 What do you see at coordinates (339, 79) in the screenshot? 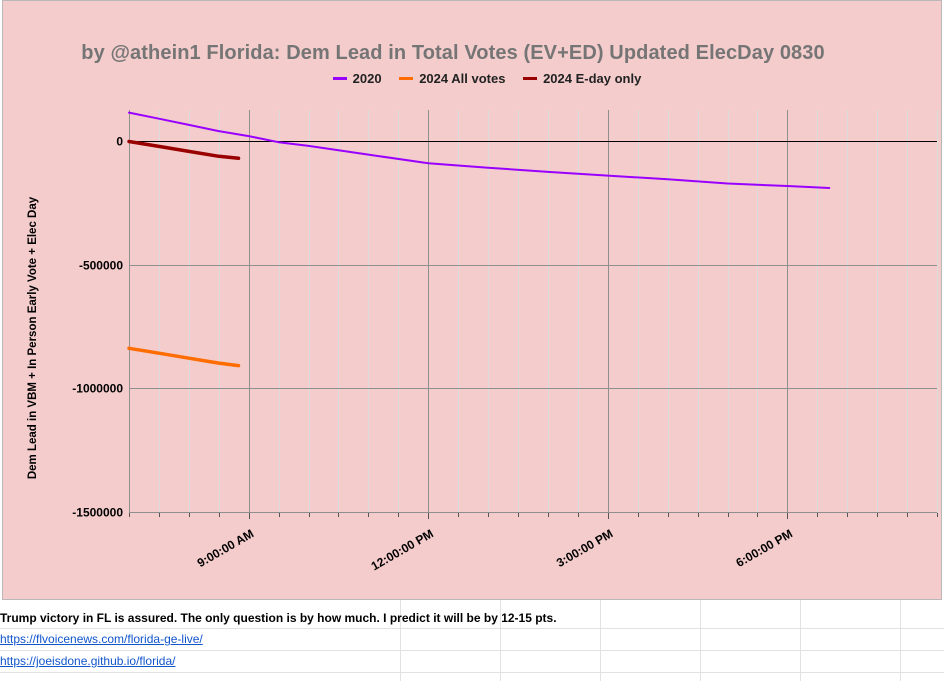
I see `legend-swatch-2020` at bounding box center [339, 79].